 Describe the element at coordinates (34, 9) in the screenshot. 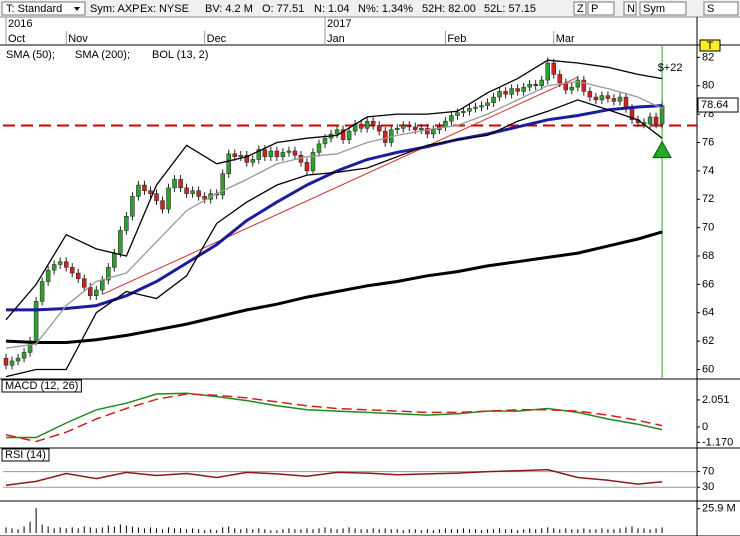

I see `toolbar-field: T: Standard` at that location.